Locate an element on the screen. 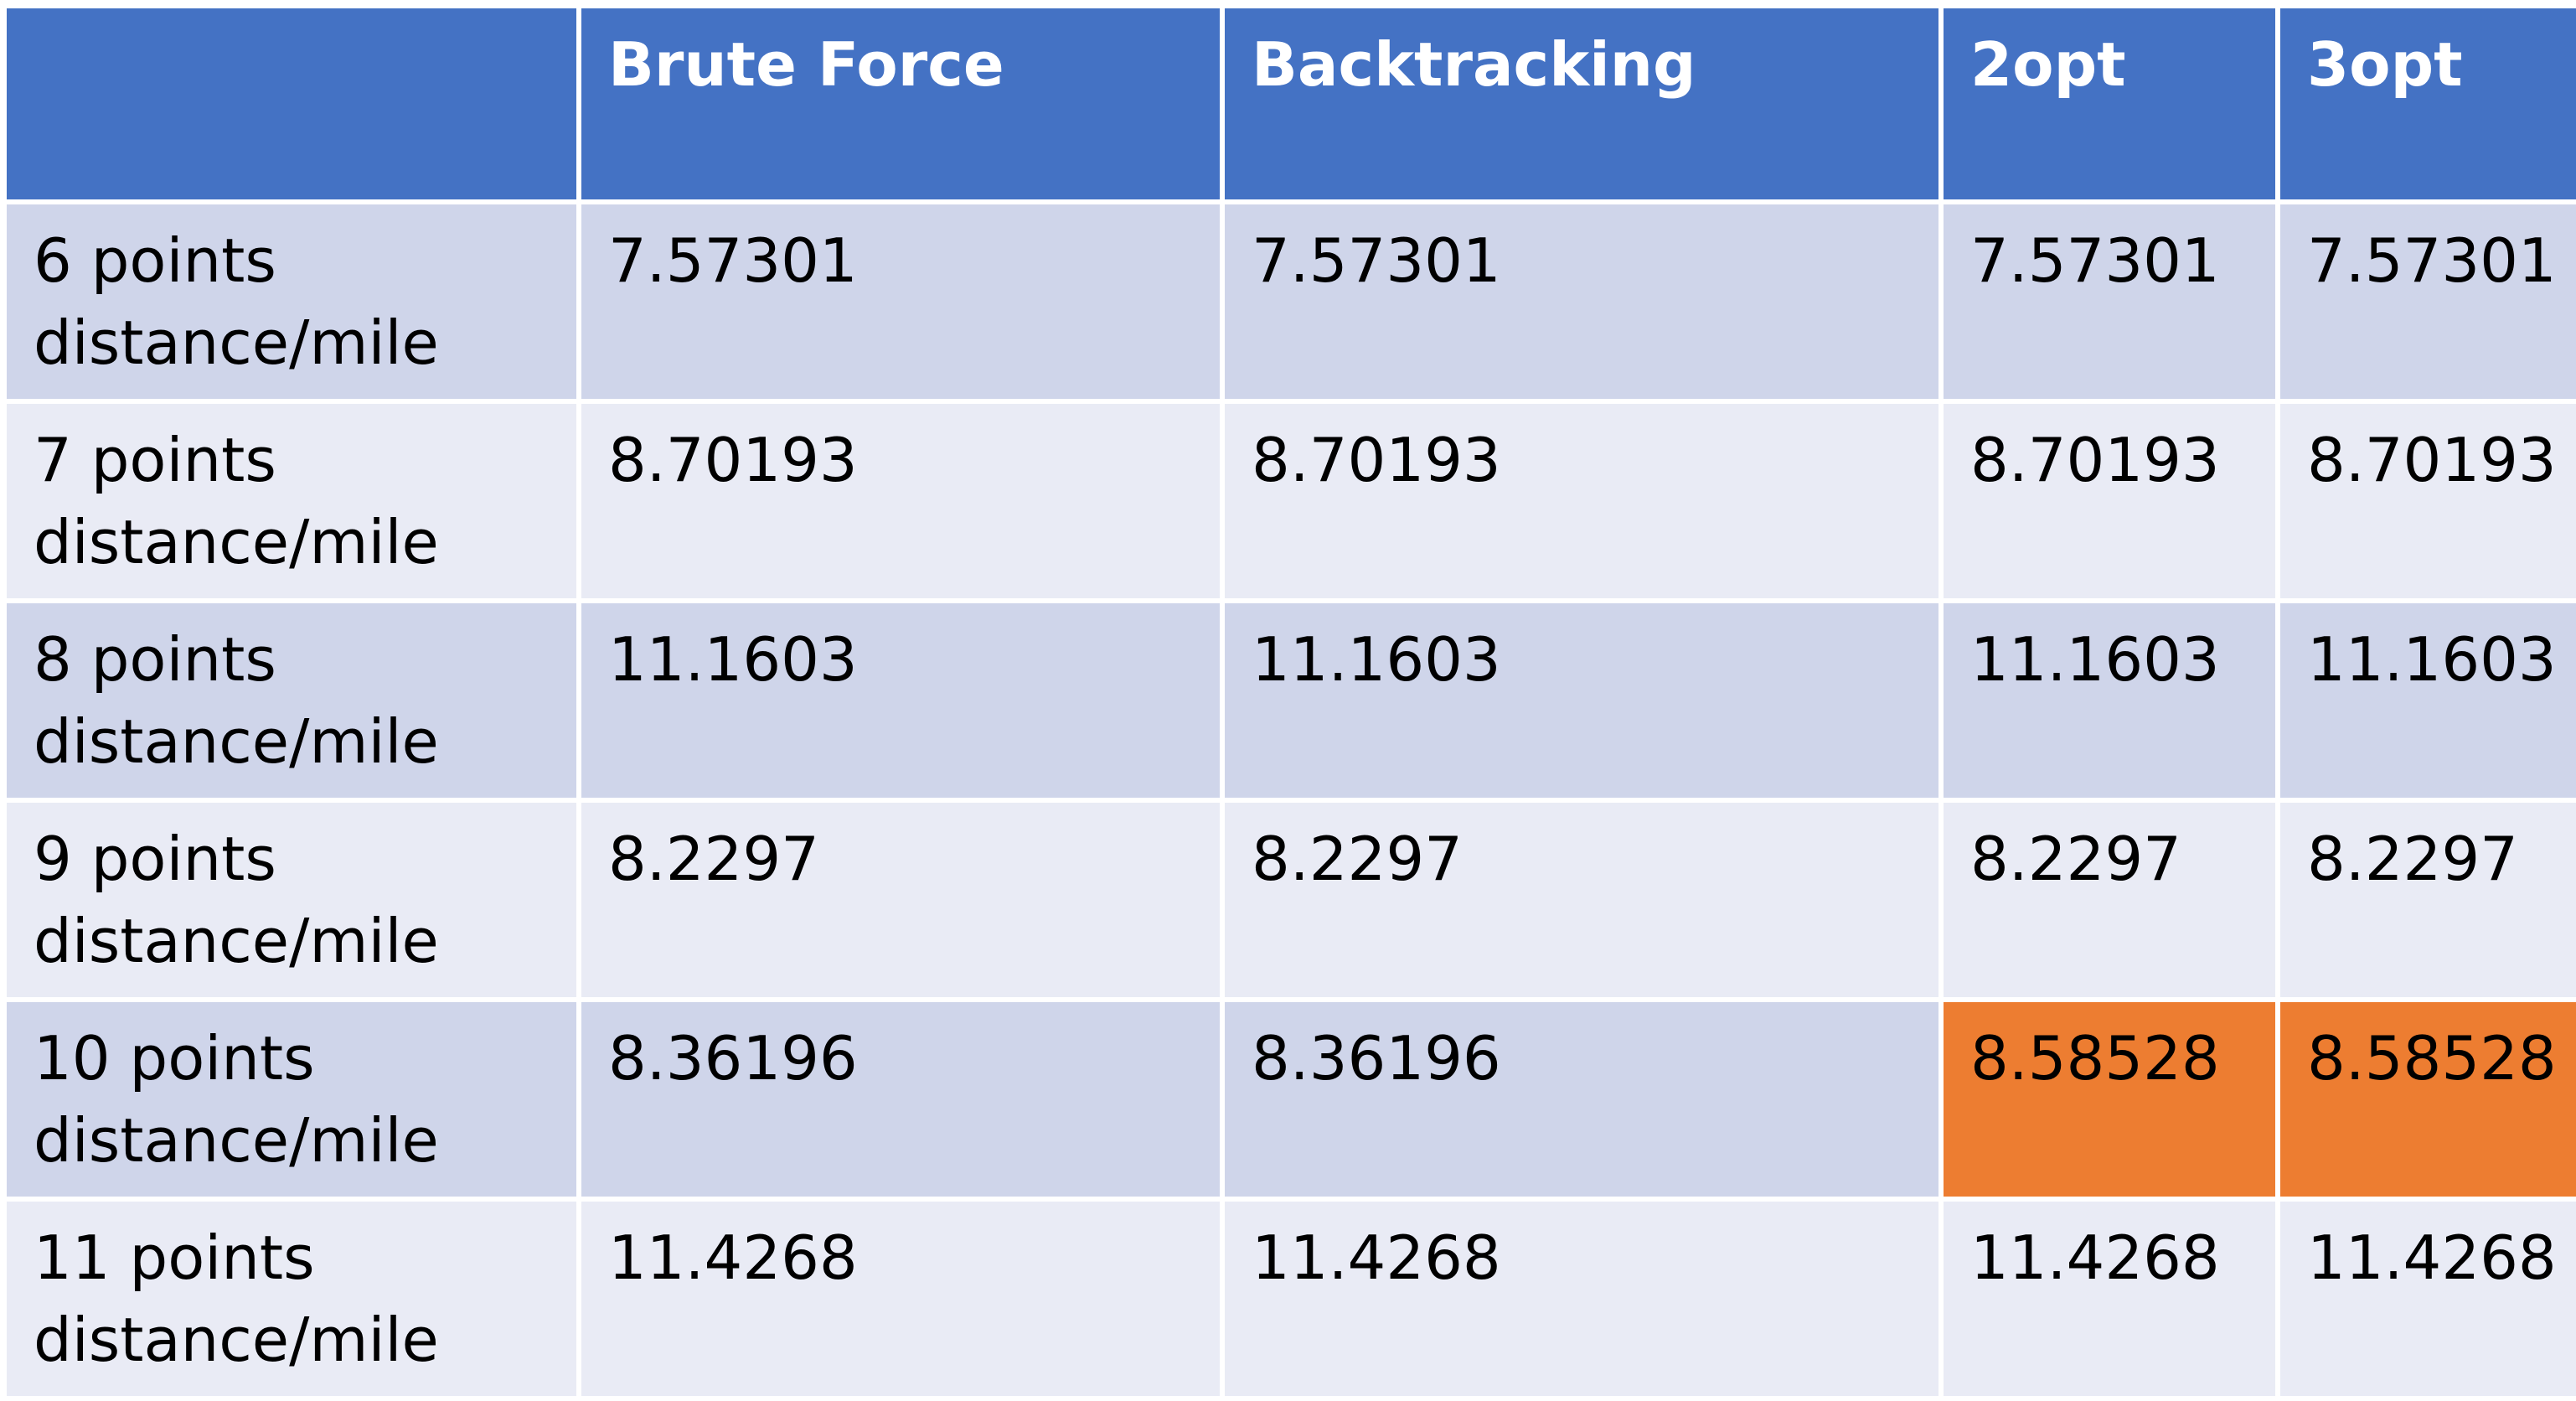  row-label-cell: 10 points distance/mile is located at coordinates (291, 1099).